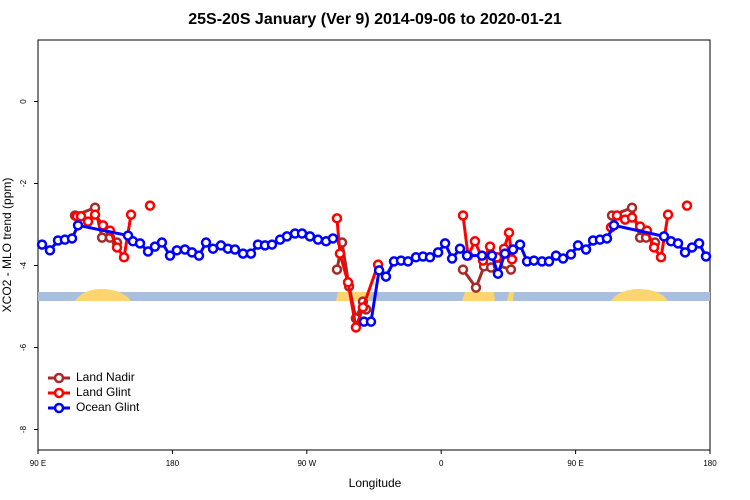  I want to click on y-tick-label: -6, so click(23, 347).